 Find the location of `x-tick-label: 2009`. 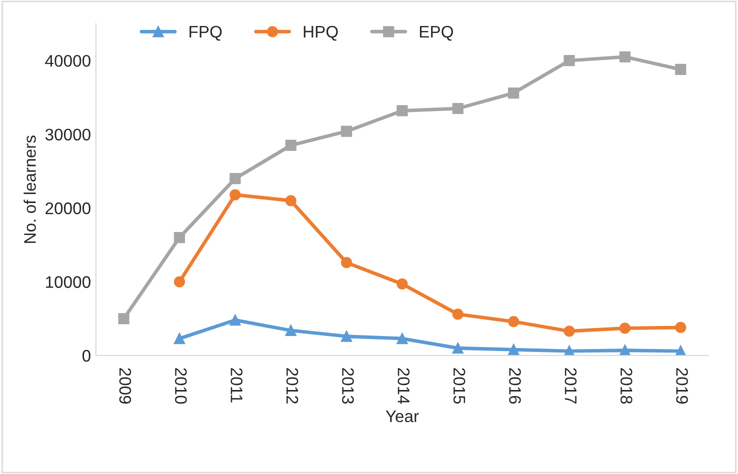

x-tick-label: 2009 is located at coordinates (125, 386).